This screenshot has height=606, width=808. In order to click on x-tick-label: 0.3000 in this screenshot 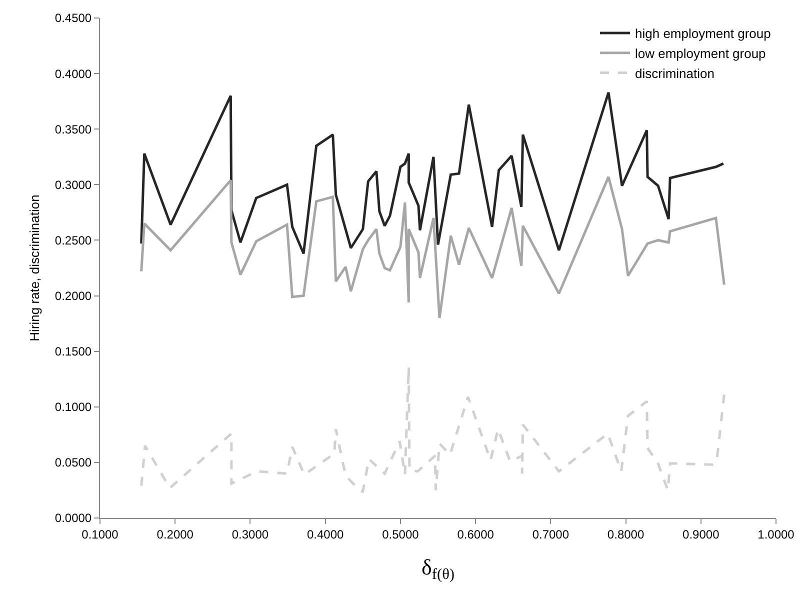, I will do `click(250, 534)`.